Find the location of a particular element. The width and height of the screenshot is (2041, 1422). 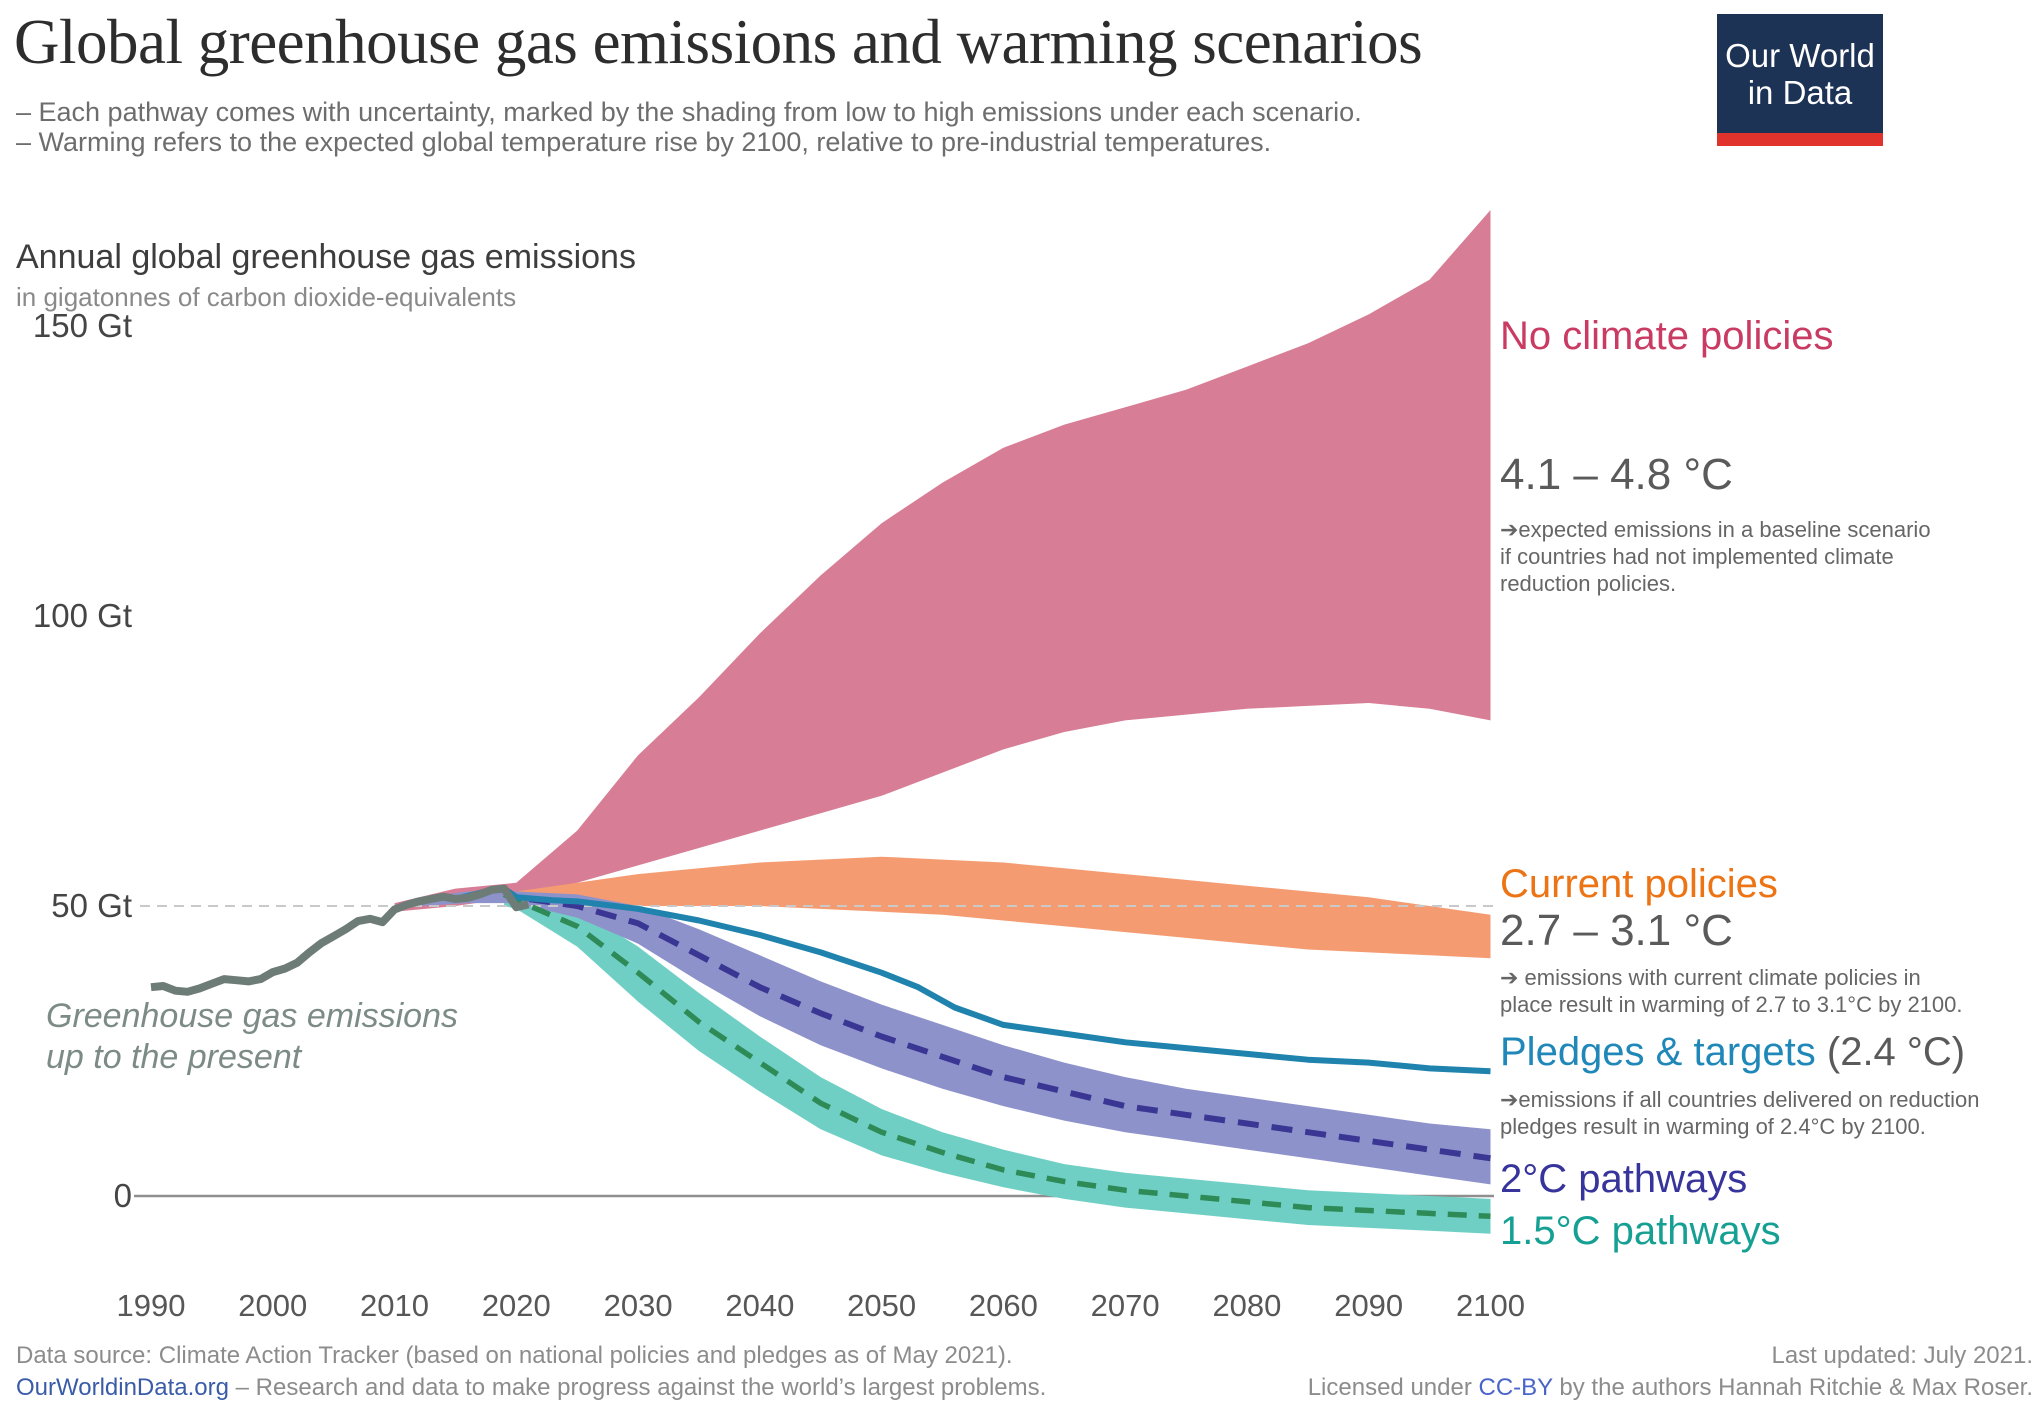

owid-logo-line-2: in Data is located at coordinates (1800, 92).